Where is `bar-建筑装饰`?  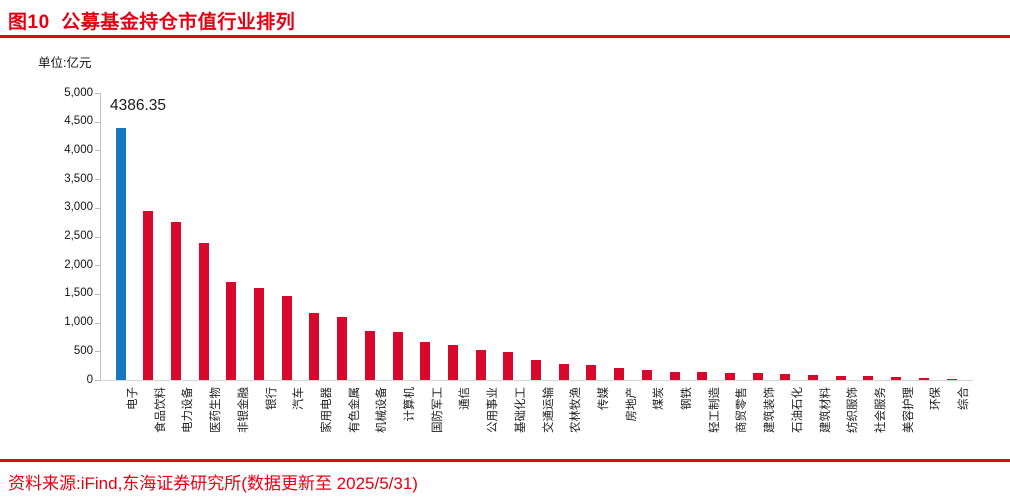 bar-建筑装饰 is located at coordinates (757, 376).